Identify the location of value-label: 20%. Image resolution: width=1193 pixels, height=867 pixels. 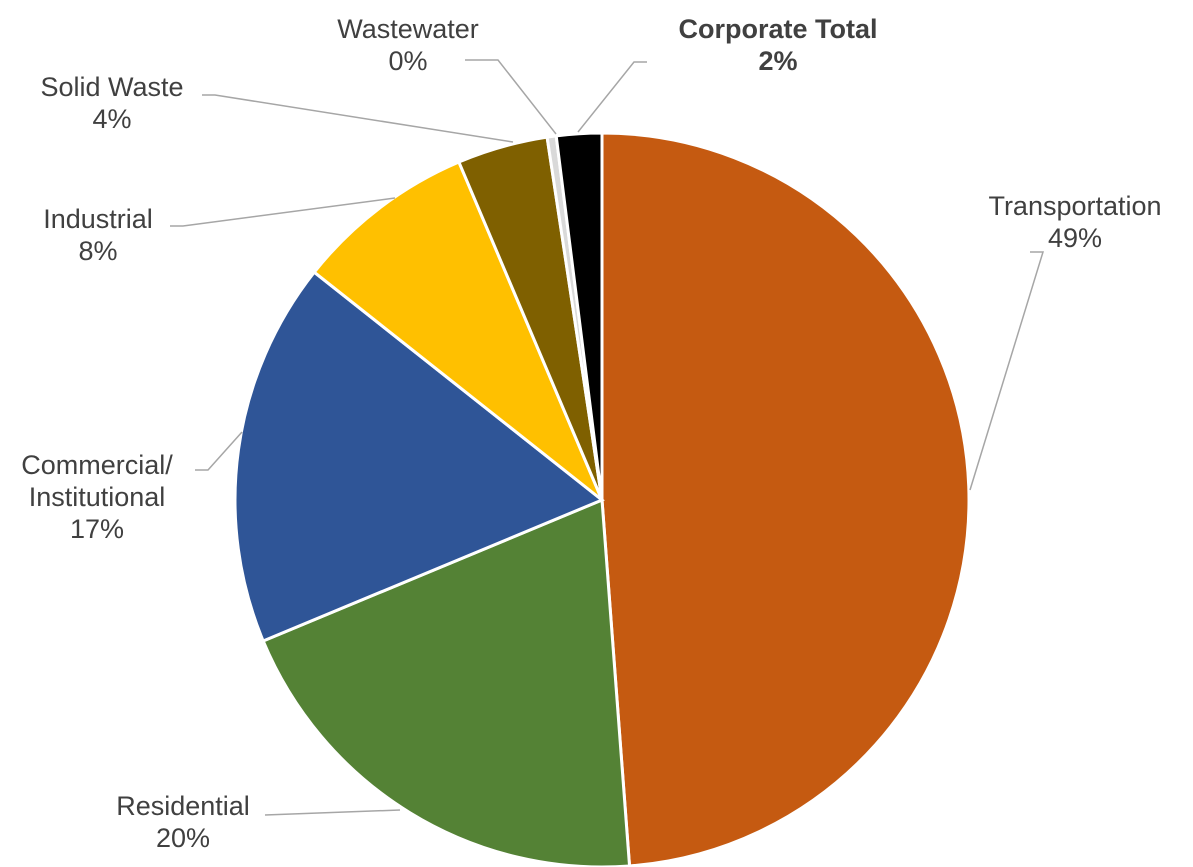
(183, 838).